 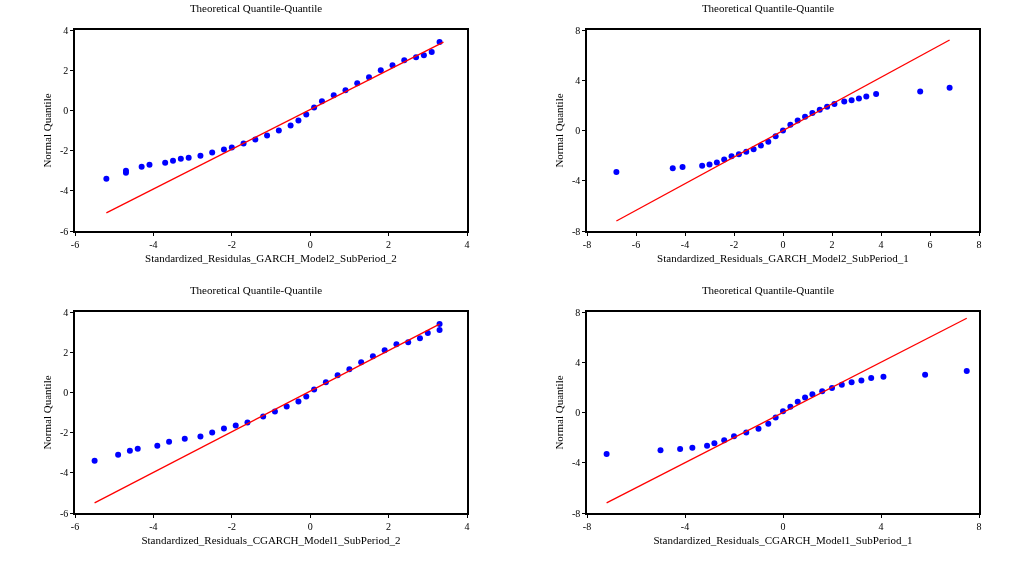 What do you see at coordinates (783, 258) in the screenshot?
I see `x-axis-title: Standardized_Residuals_GARCH_Model2_SubPeriod_1` at bounding box center [783, 258].